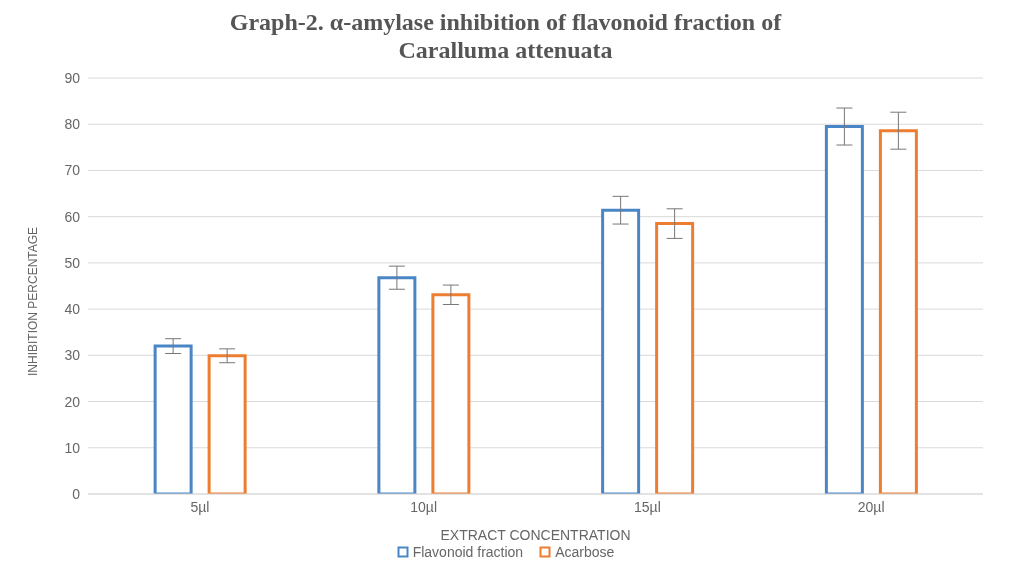 The width and height of the screenshot is (1011, 586). I want to click on y-tick-label: 60, so click(72, 216).